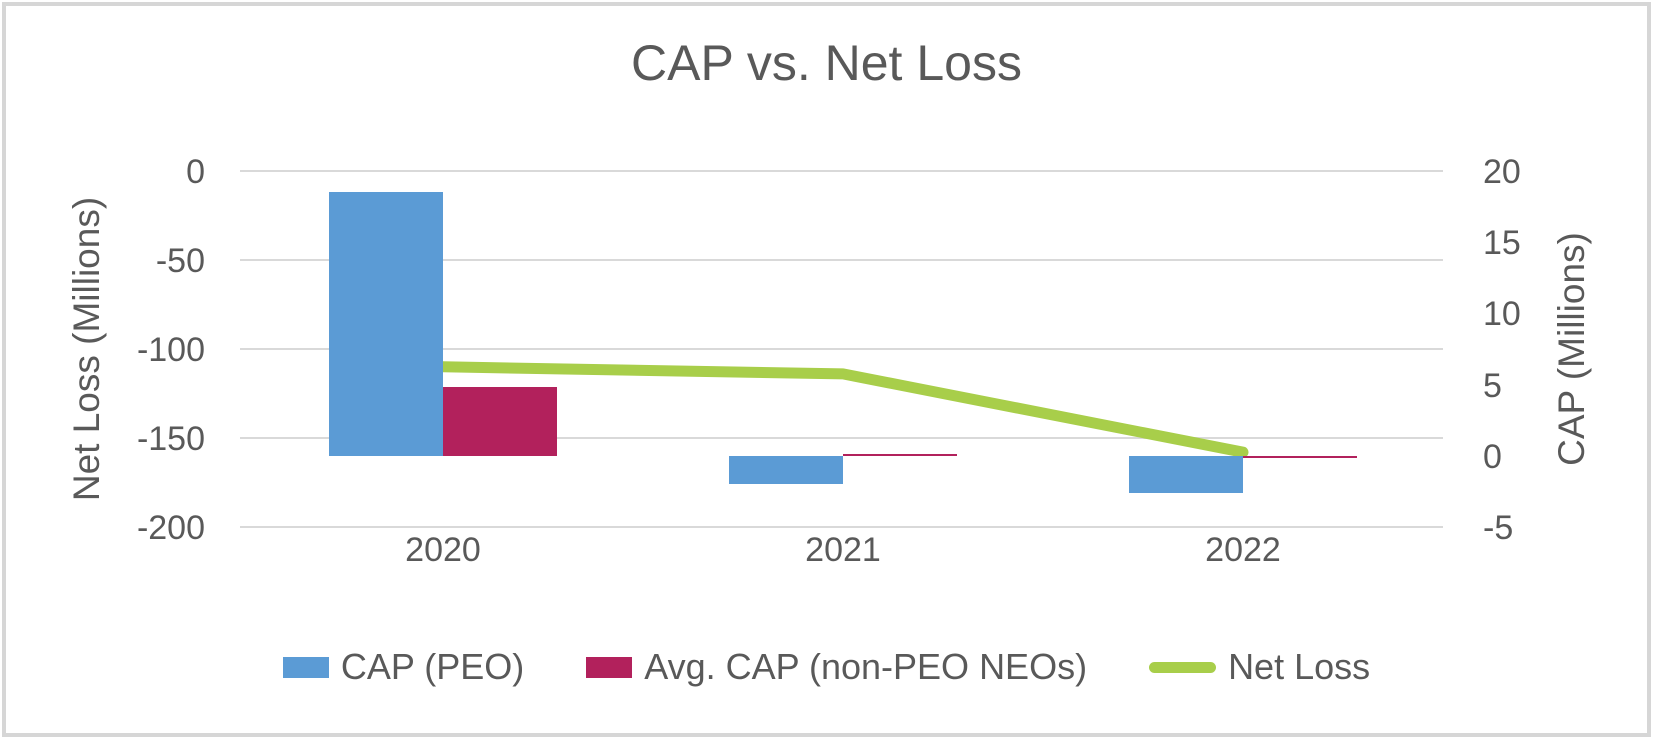 The width and height of the screenshot is (1653, 739). Describe the element at coordinates (866, 666) in the screenshot. I see `legend-label: Avg. CAP (non-PEO NEOs)` at that location.